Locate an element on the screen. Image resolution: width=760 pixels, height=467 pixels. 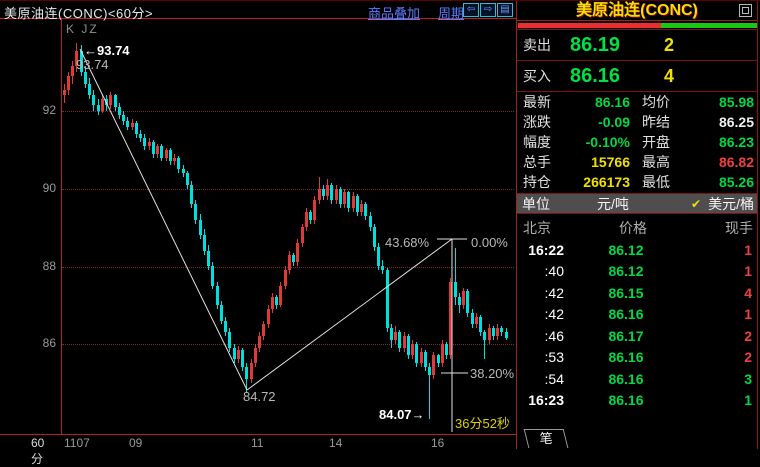
annotation-label: ←93.74 is located at coordinates (107, 50).